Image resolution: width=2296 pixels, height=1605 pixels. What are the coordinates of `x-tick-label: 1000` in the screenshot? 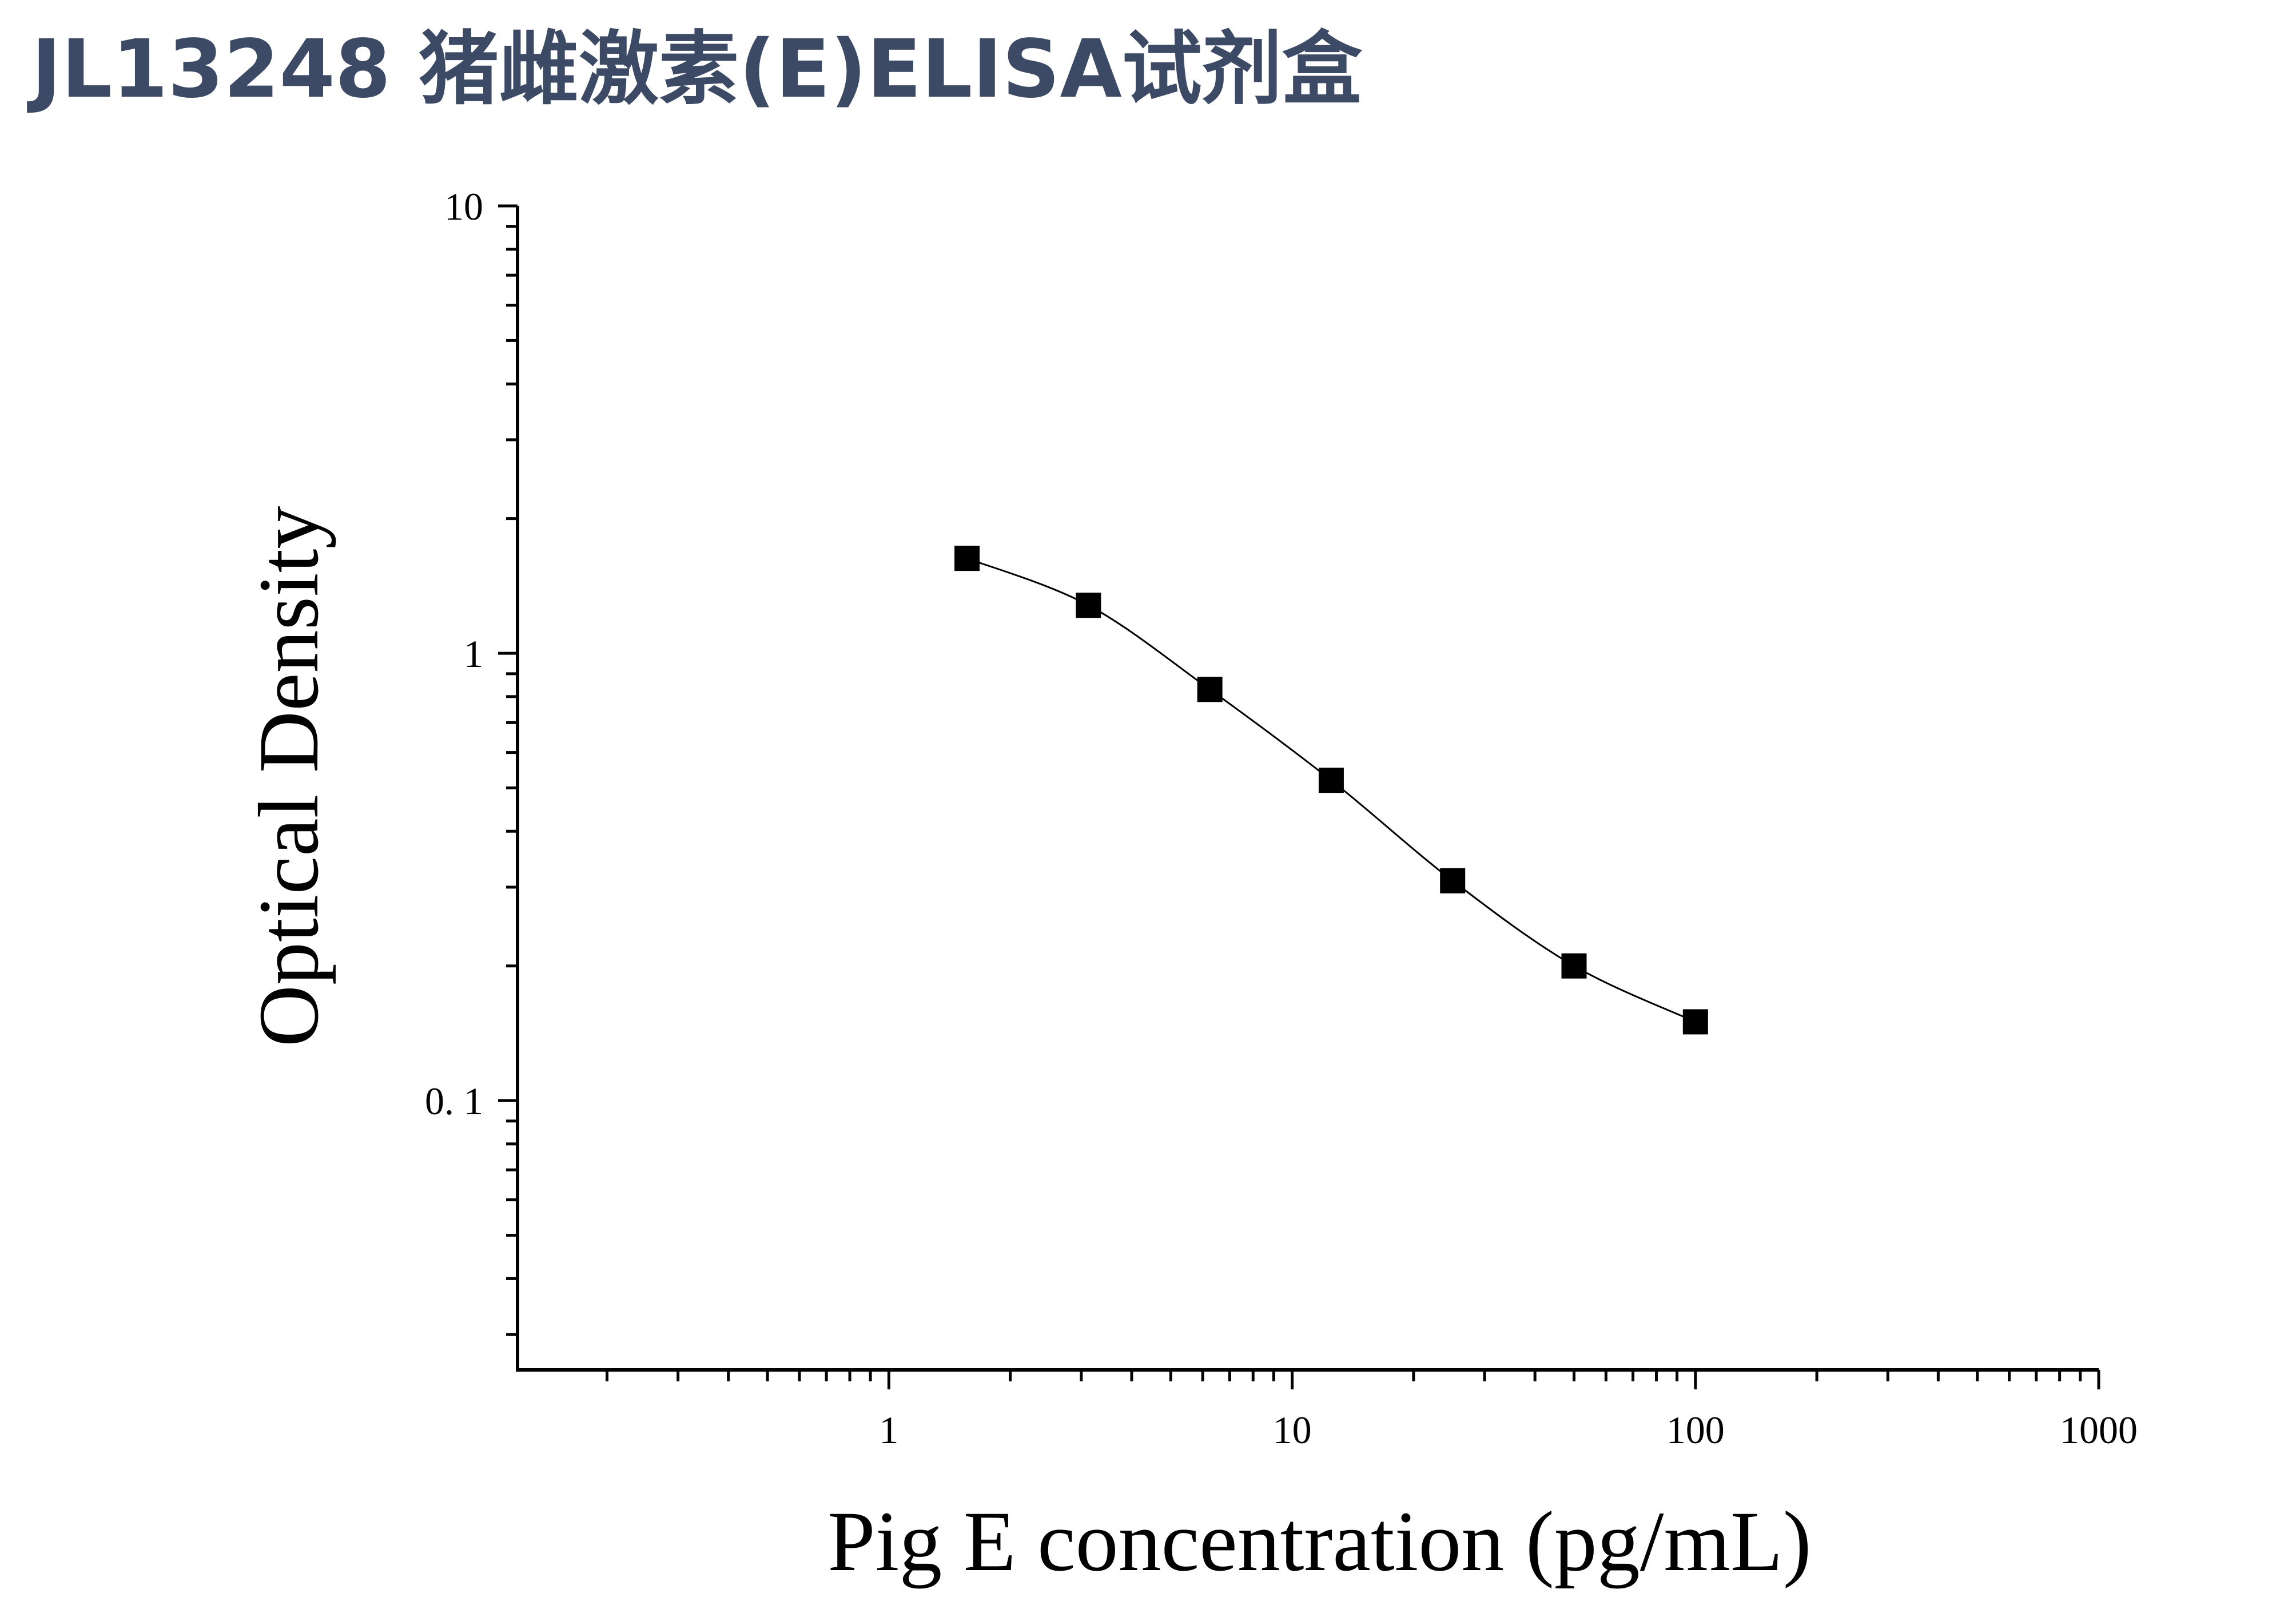 It's located at (2099, 1430).